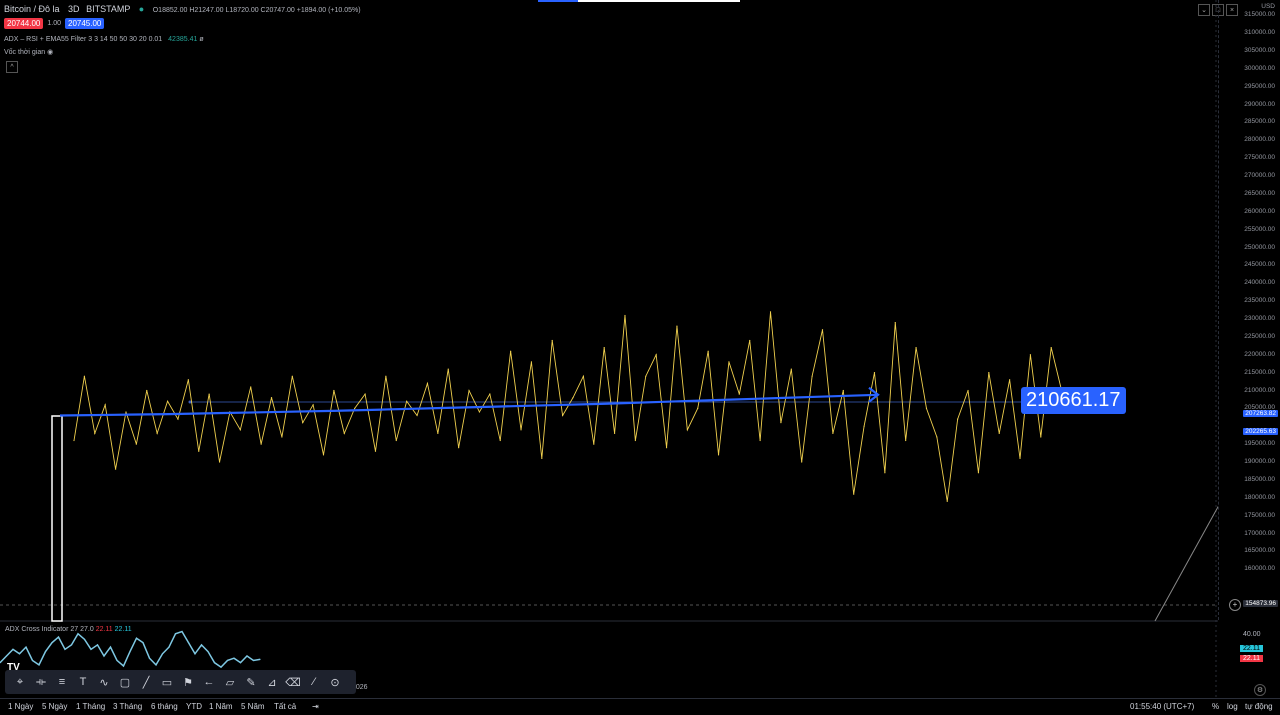 This screenshot has width=1280, height=715. Describe the element at coordinates (20, 681) in the screenshot. I see `cursor-icon: ⌖` at that location.